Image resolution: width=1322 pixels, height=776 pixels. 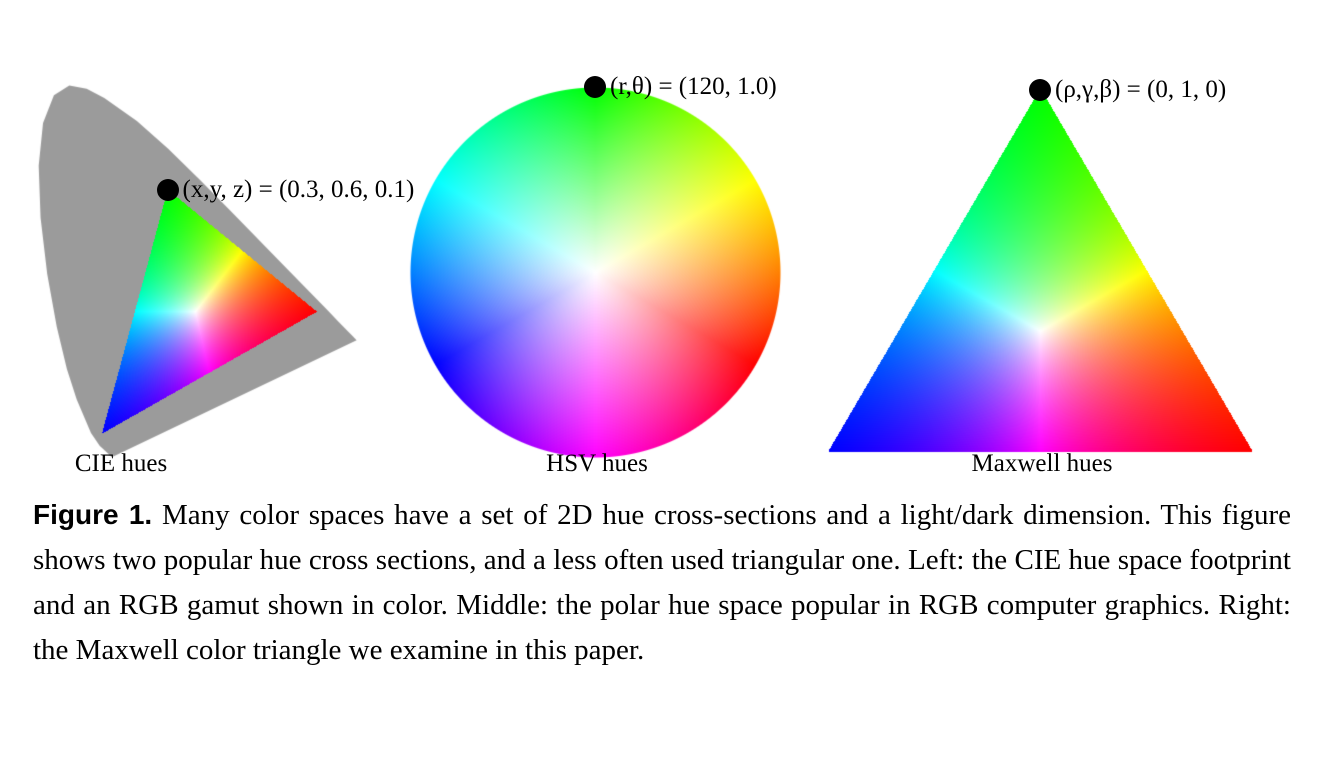 What do you see at coordinates (595, 272) in the screenshot?
I see `hsv-hue-wheel` at bounding box center [595, 272].